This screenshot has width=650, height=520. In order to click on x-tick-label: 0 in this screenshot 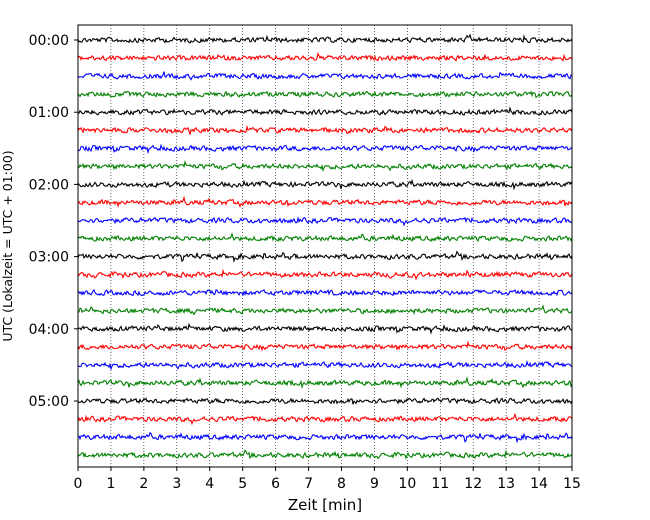, I will do `click(78, 484)`.